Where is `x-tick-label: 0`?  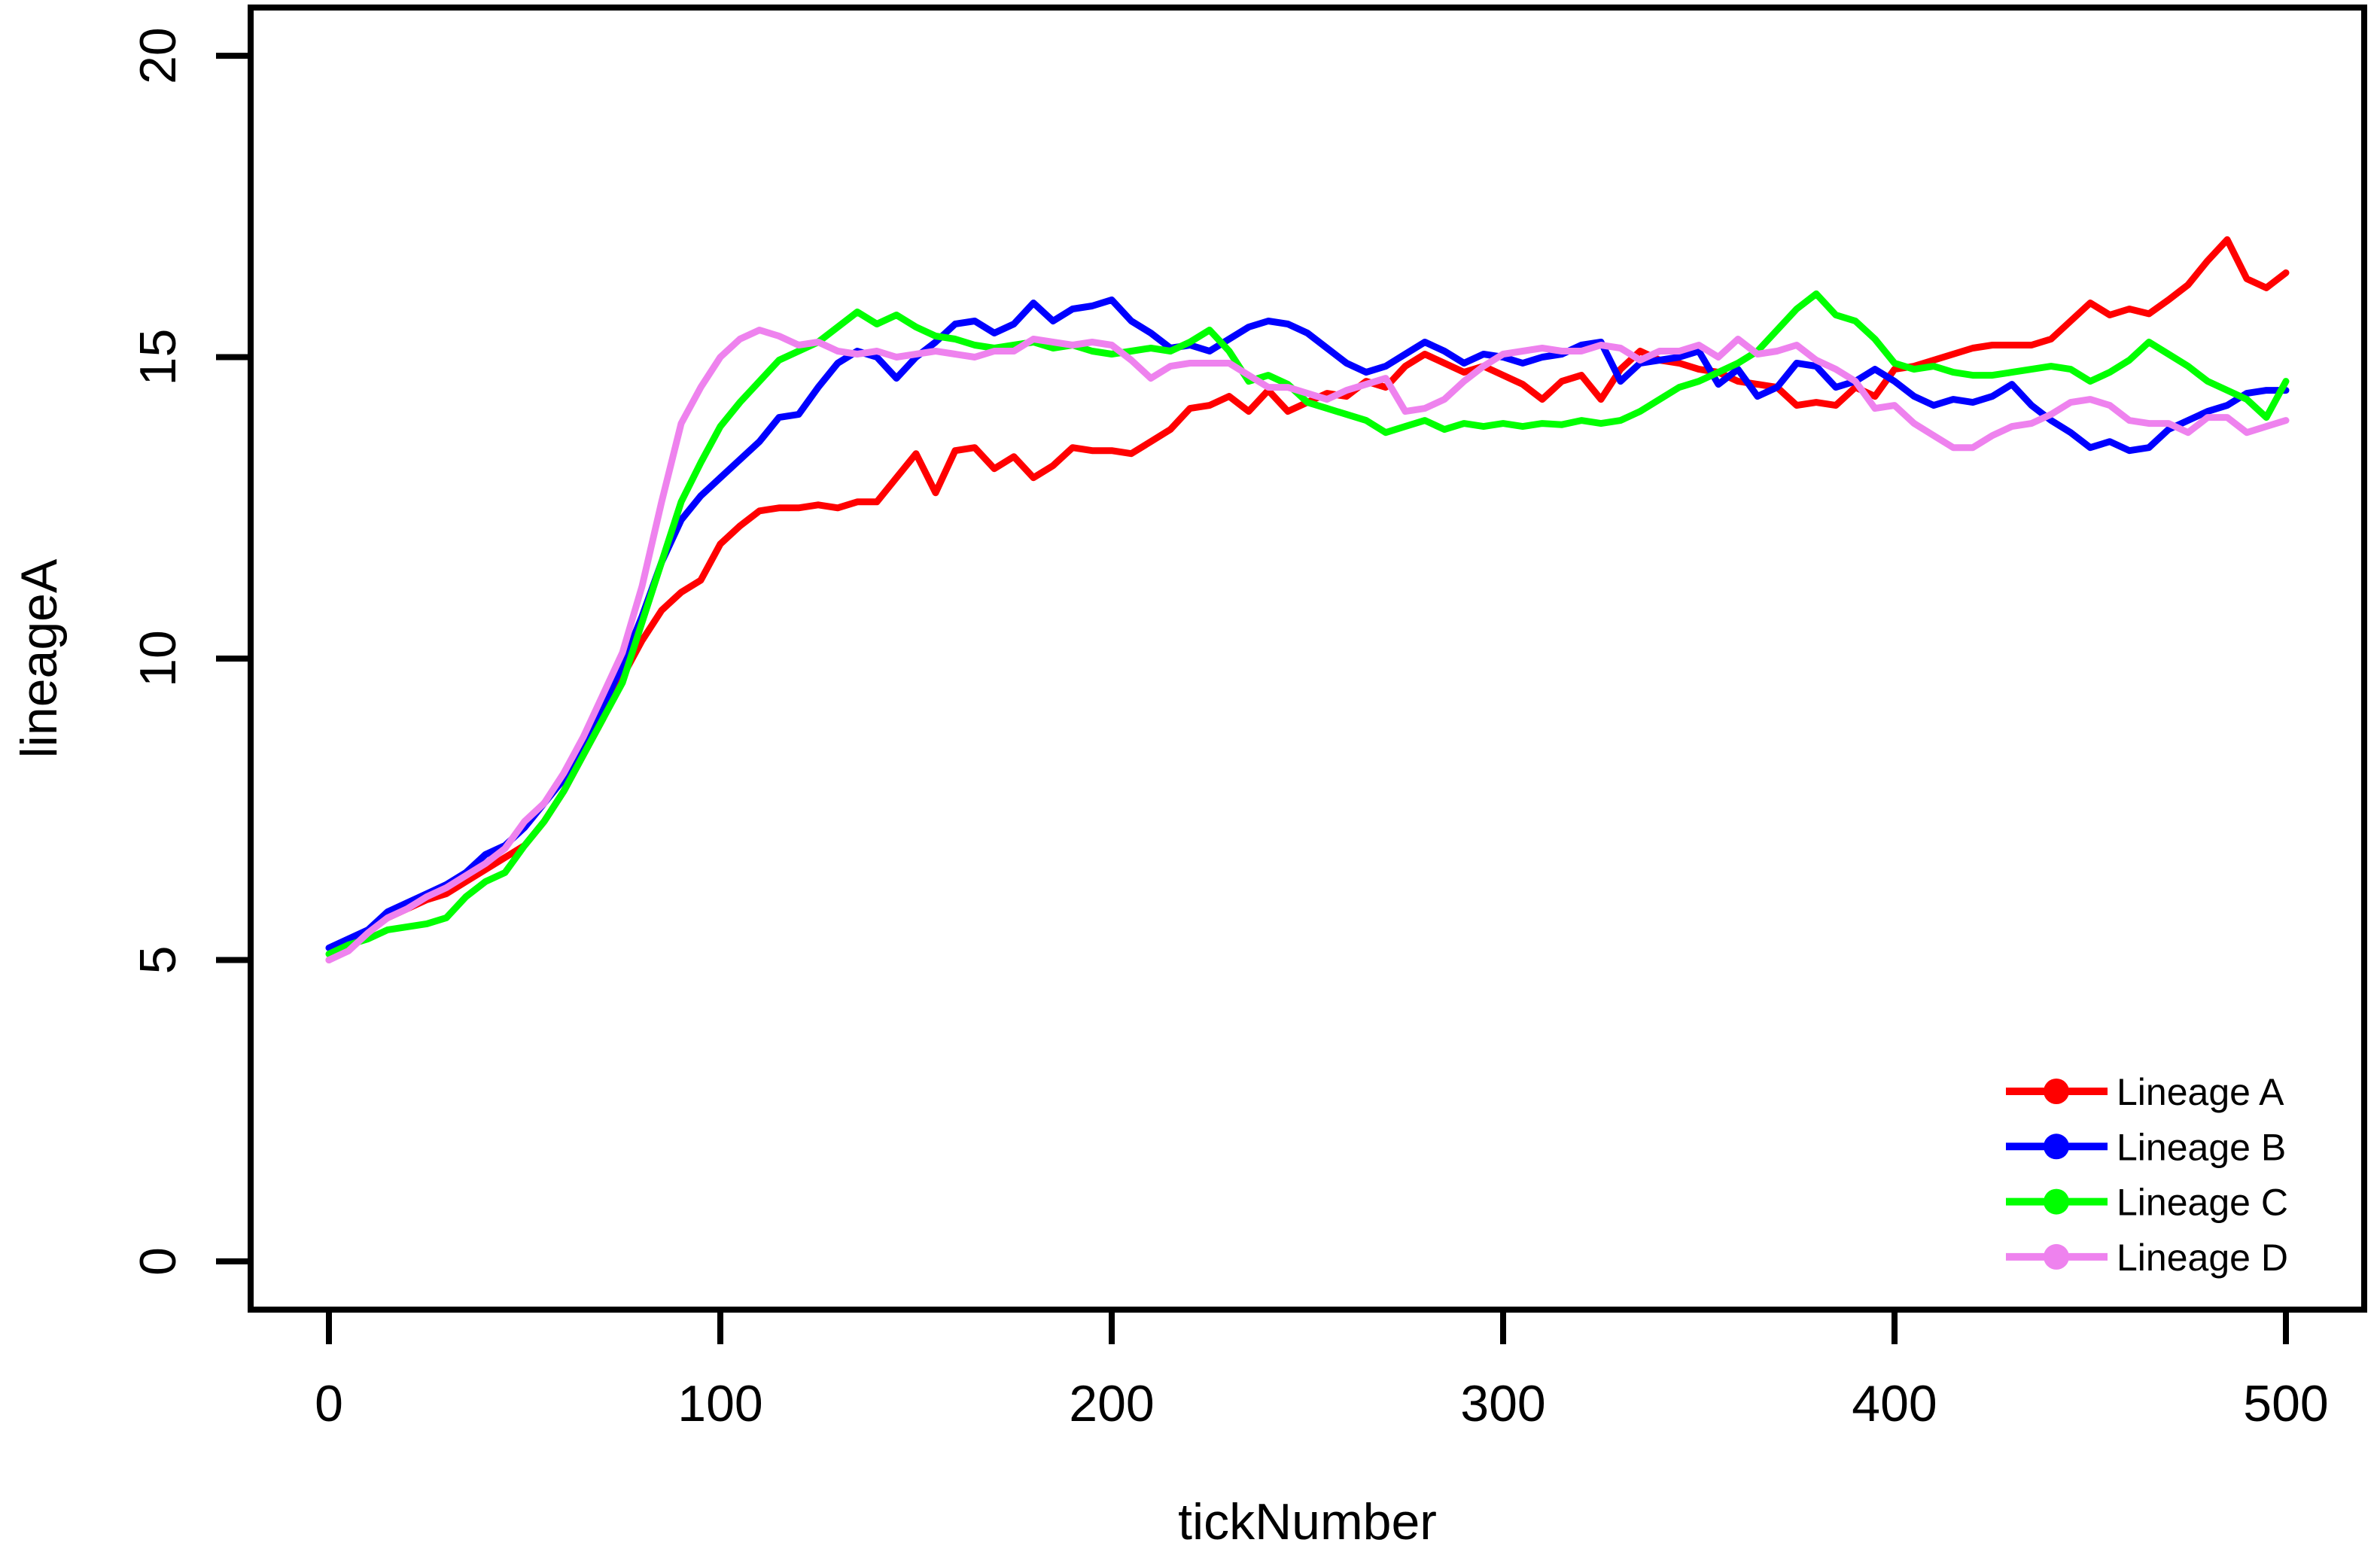
x-tick-label: 0 is located at coordinates (329, 1403).